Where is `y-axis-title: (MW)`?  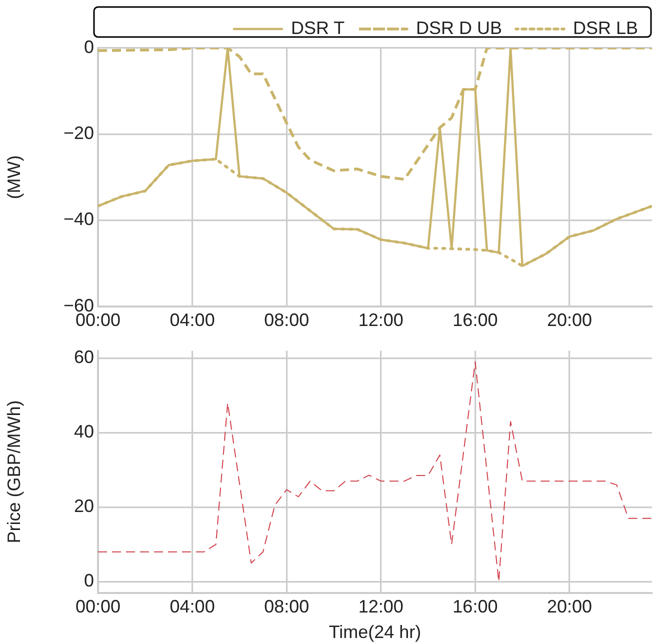
y-axis-title: (MW) is located at coordinates (14, 177).